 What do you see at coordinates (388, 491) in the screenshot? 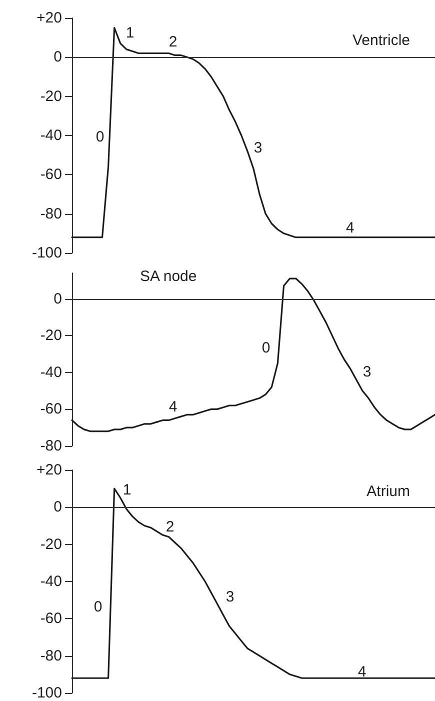
I see `text: Atrium` at bounding box center [388, 491].